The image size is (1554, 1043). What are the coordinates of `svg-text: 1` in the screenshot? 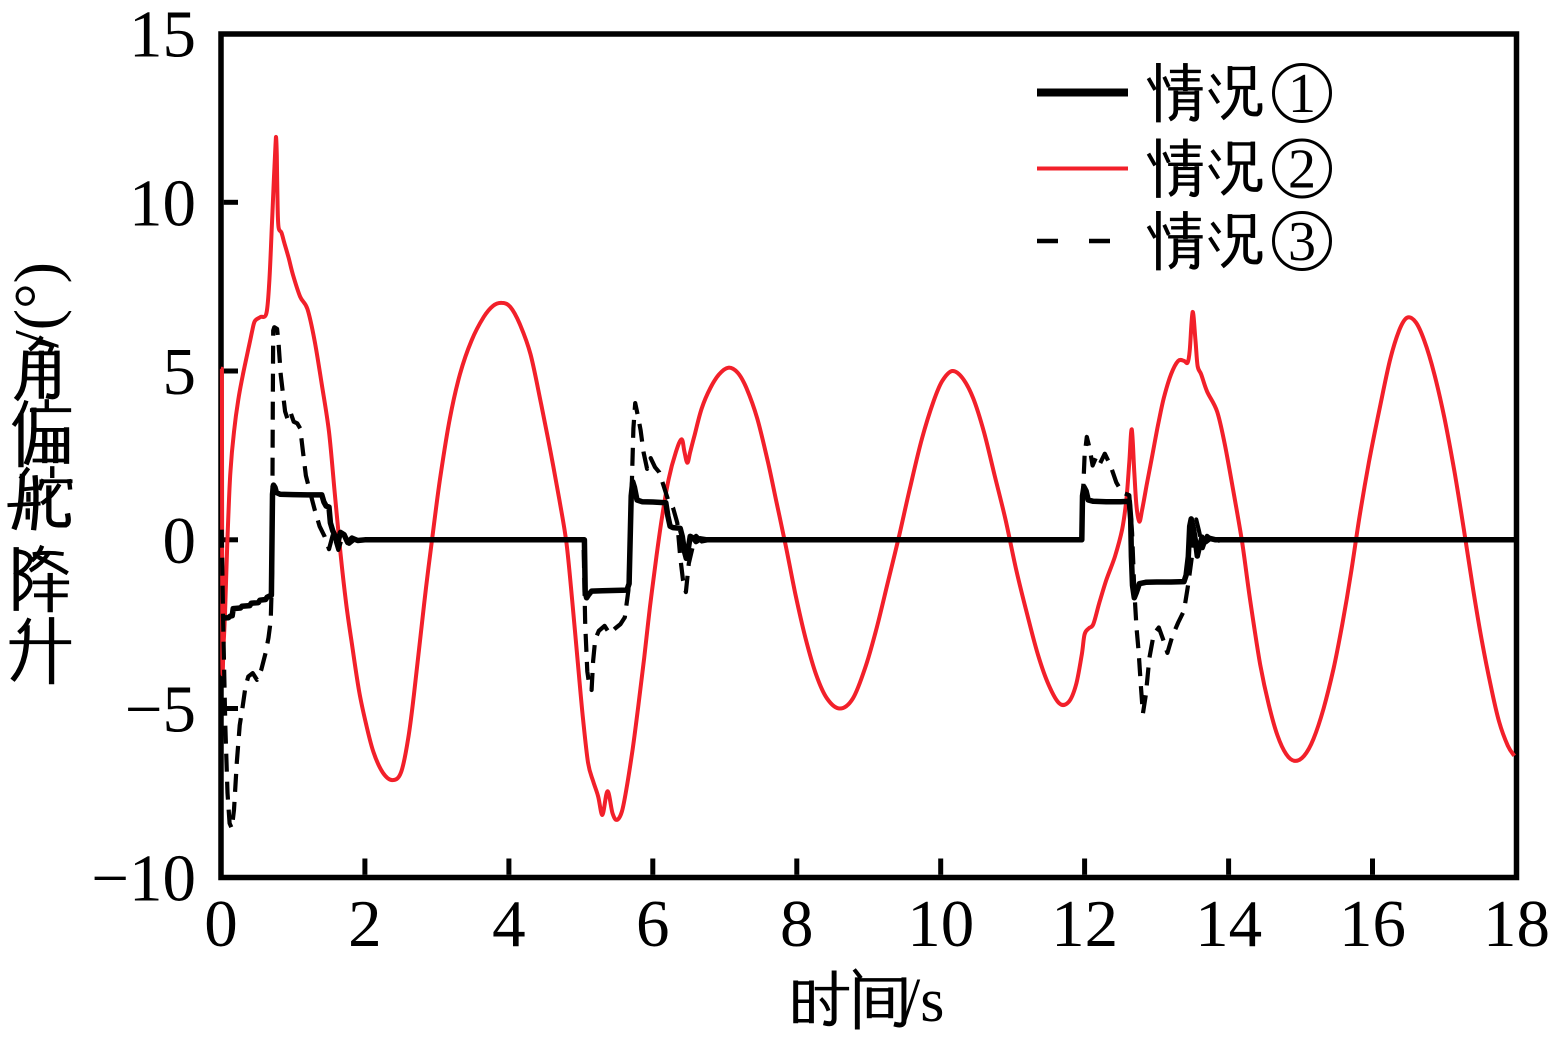 It's located at (1302, 94).